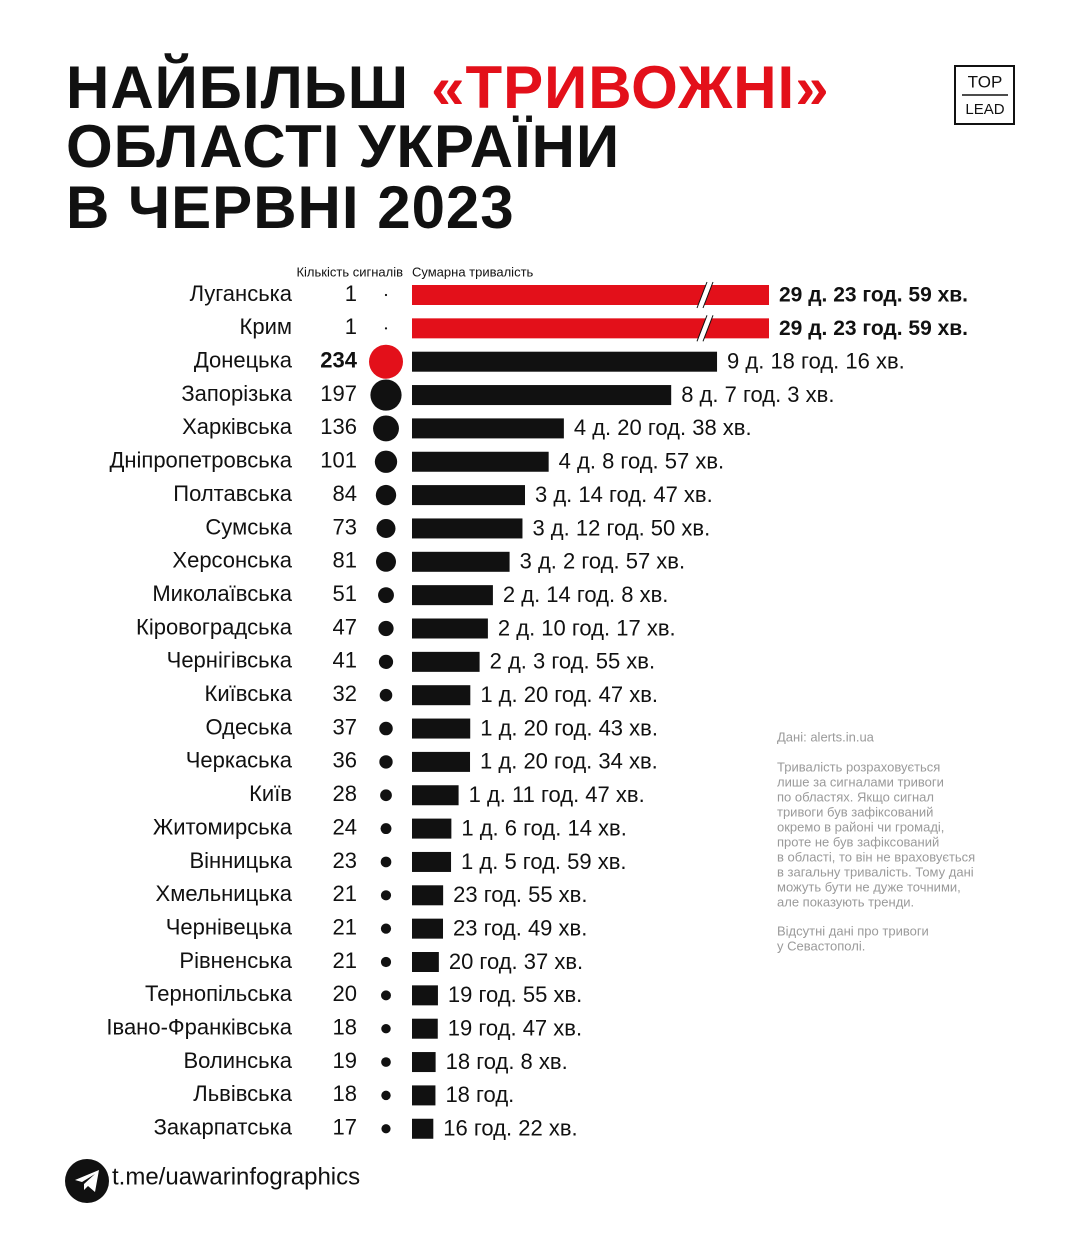  Describe the element at coordinates (239, 760) in the screenshot. I see `category-label: Черкаська` at that location.